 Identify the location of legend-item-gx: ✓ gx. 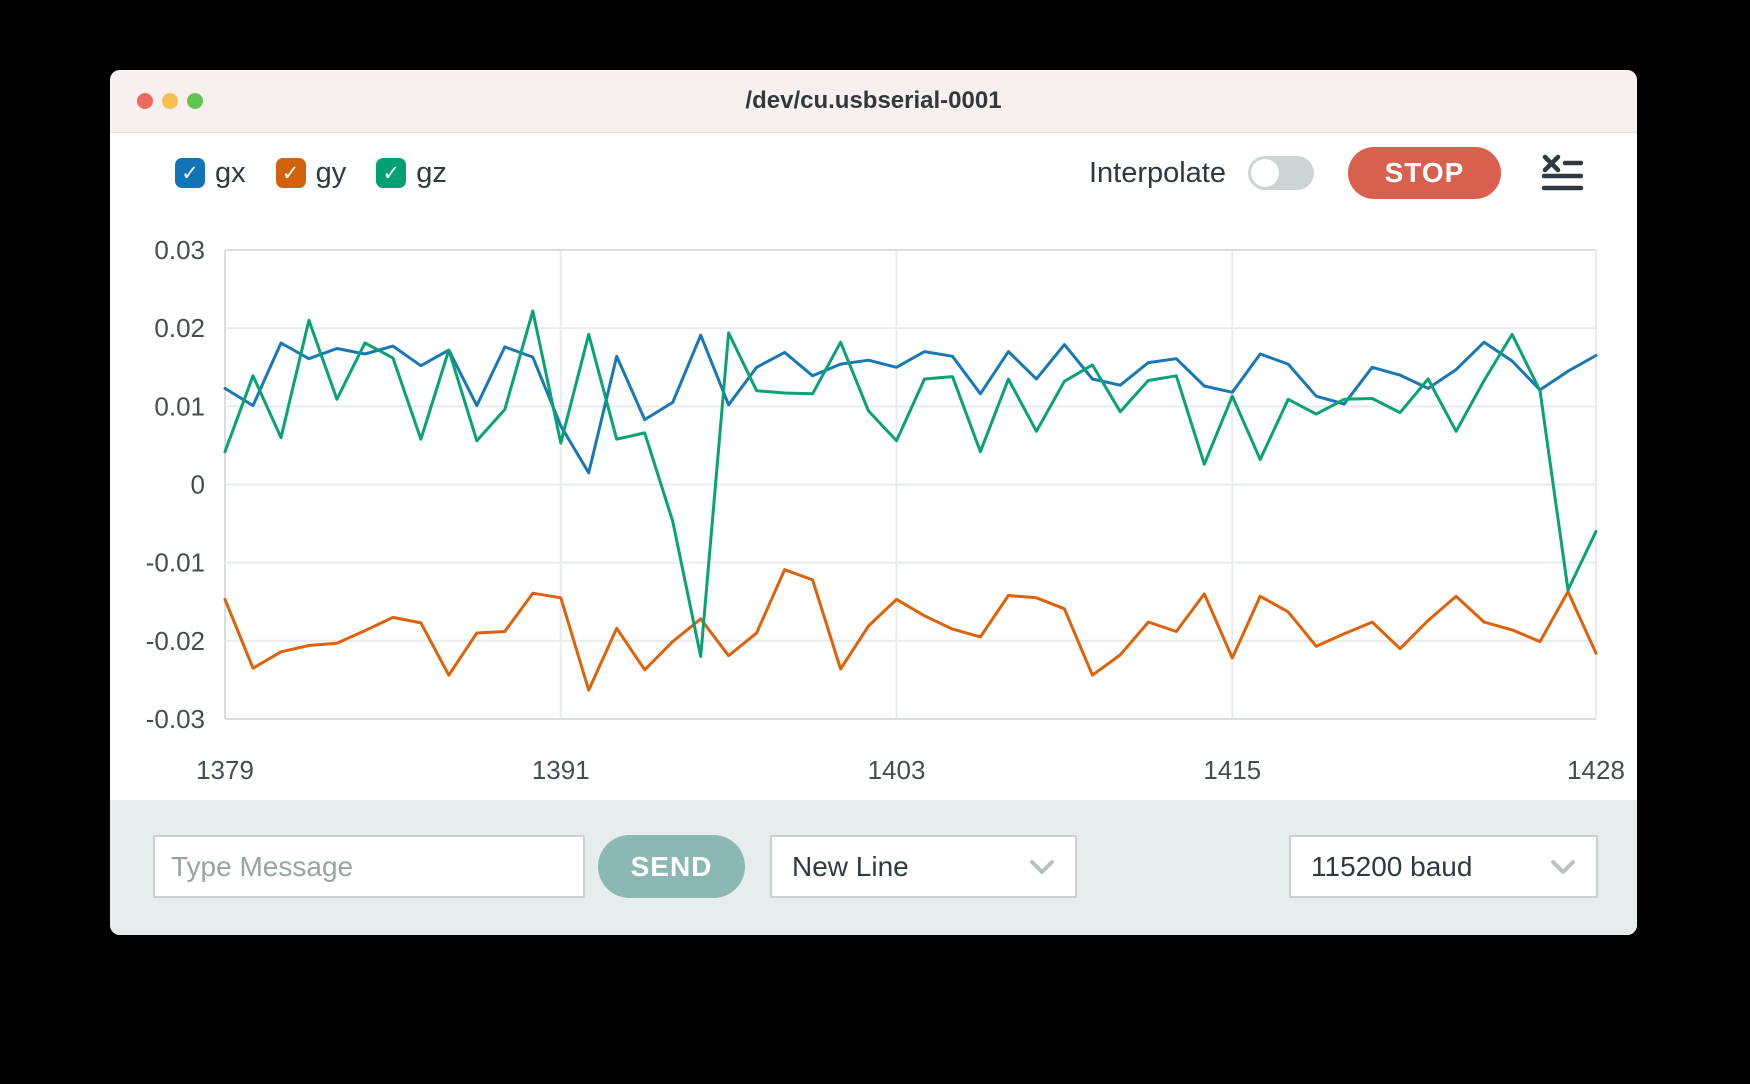
(210, 173).